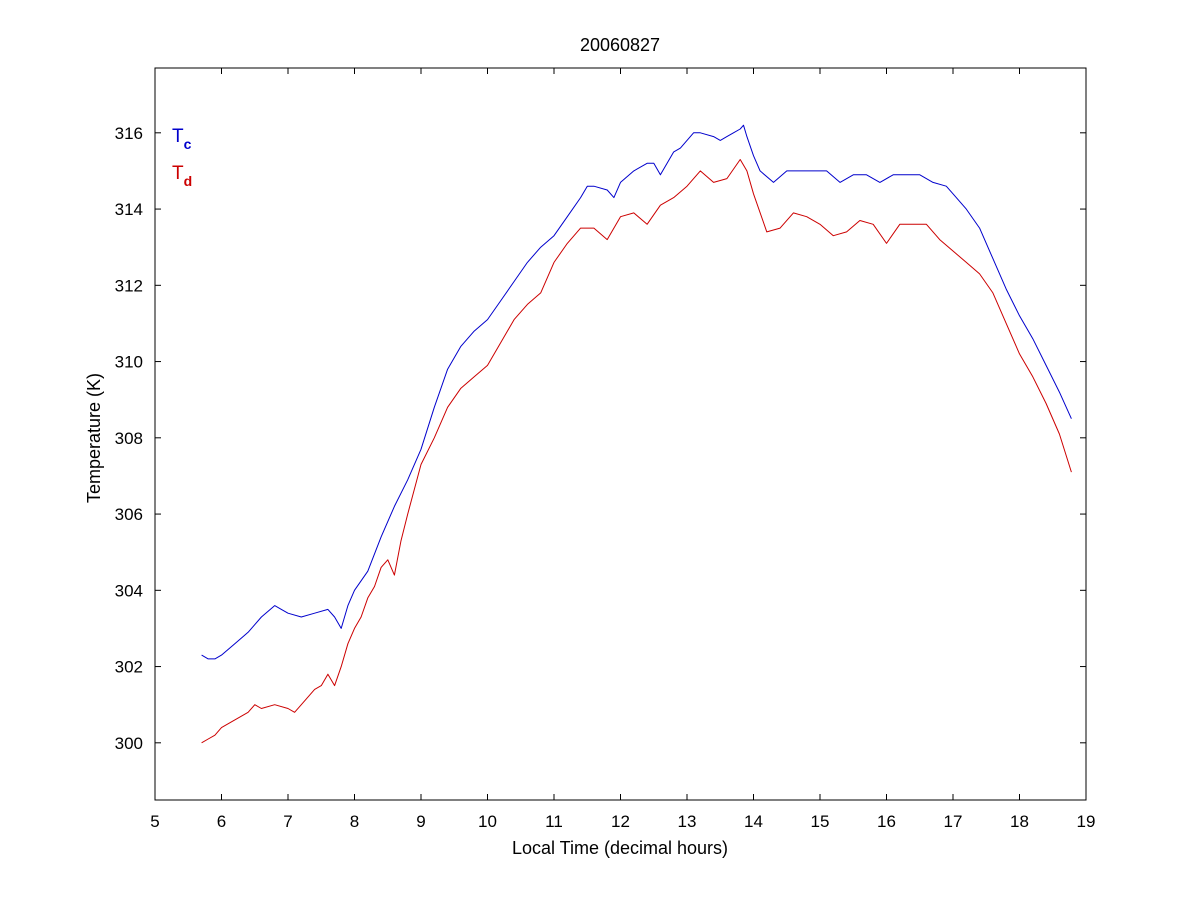 This screenshot has height=900, width=1200. I want to click on x-tick-label: 18, so click(1019, 821).